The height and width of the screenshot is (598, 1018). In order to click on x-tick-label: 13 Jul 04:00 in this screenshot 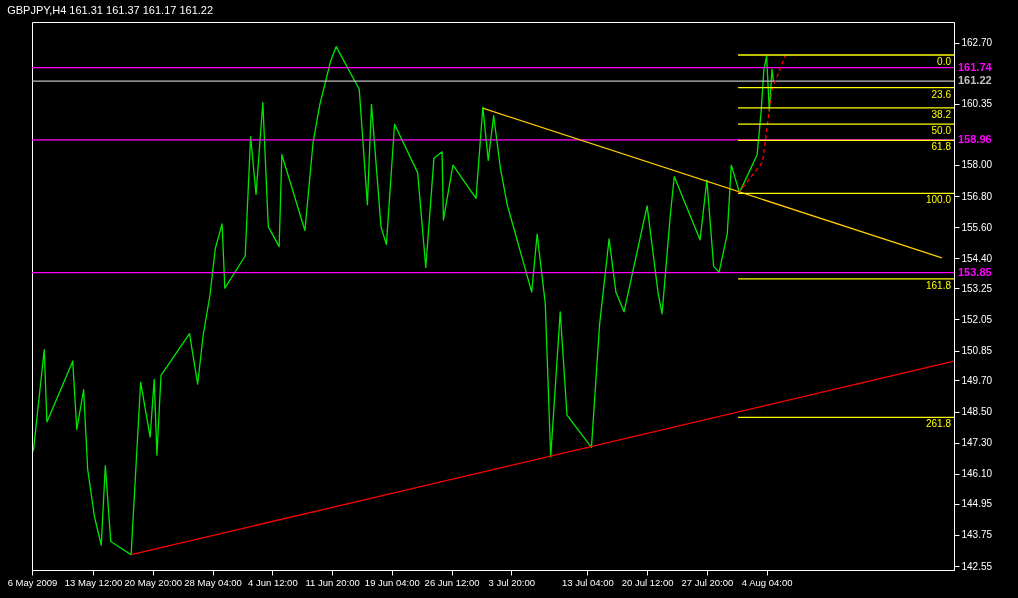, I will do `click(587, 582)`.